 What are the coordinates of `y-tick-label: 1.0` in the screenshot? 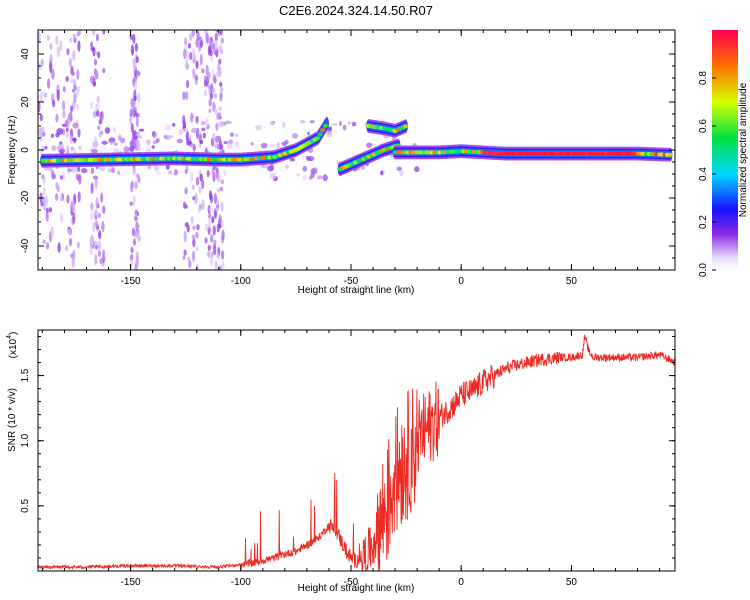 It's located at (25, 440).